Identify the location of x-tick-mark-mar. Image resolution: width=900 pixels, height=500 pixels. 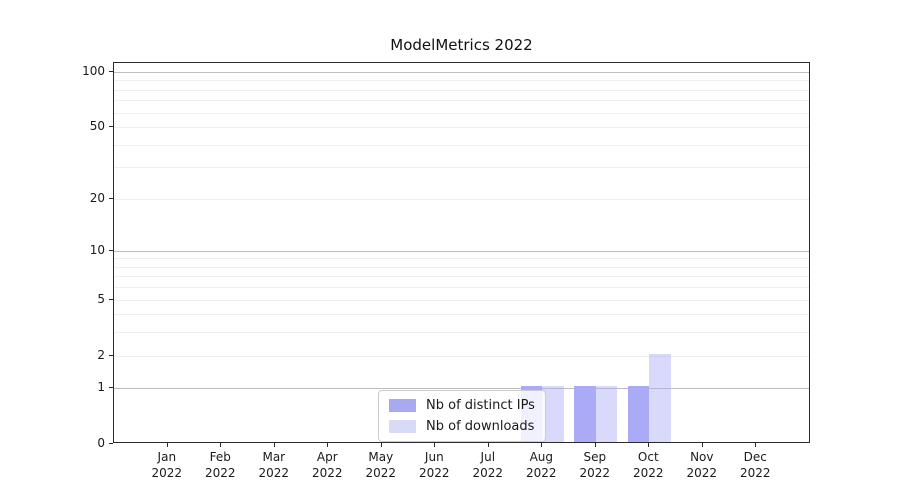
(274, 445).